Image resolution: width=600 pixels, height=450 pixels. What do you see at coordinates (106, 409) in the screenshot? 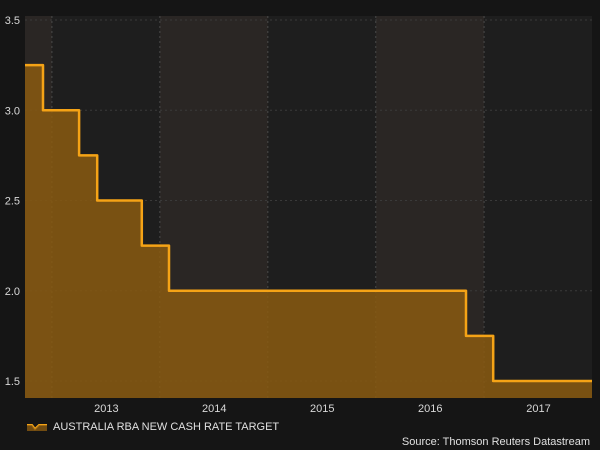
I see `x-tick-label: 2013` at bounding box center [106, 409].